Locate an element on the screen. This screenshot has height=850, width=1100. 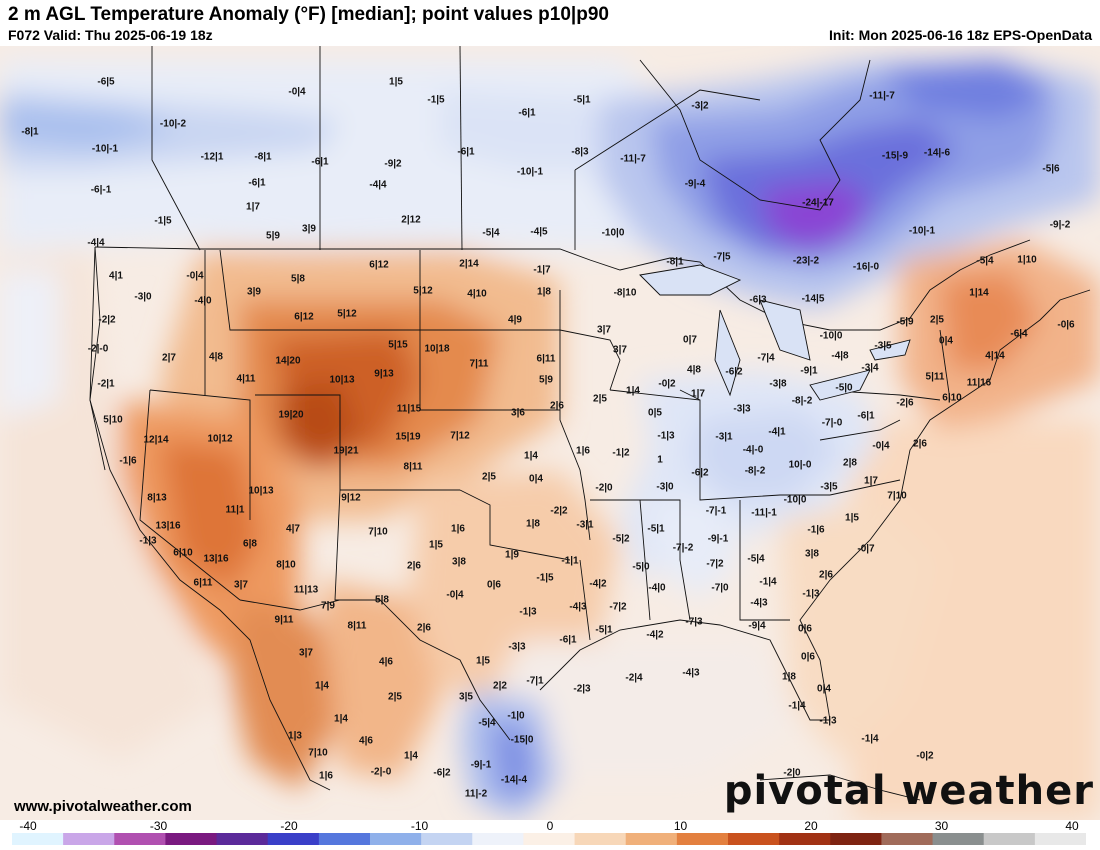
point-value: 10|12 is located at coordinates (220, 439).